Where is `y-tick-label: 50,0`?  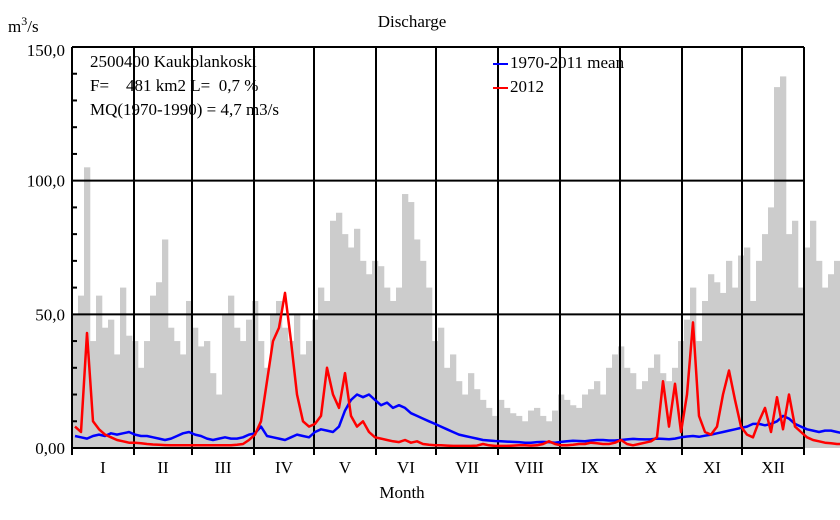 y-tick-label: 50,0 is located at coordinates (50, 314).